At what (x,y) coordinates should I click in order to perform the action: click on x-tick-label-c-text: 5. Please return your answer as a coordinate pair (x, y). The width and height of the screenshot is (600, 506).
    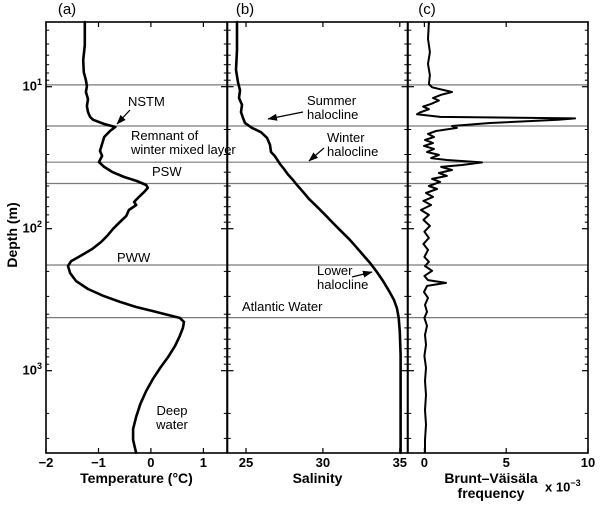
    Looking at the image, I should click on (506, 462).